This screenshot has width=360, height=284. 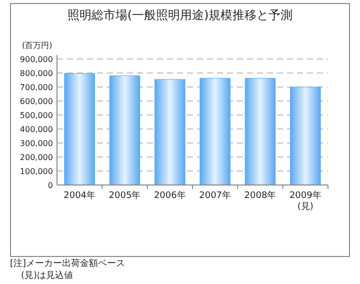 What do you see at coordinates (36, 101) in the screenshot?
I see `y-tick-label: 600,000` at bounding box center [36, 101].